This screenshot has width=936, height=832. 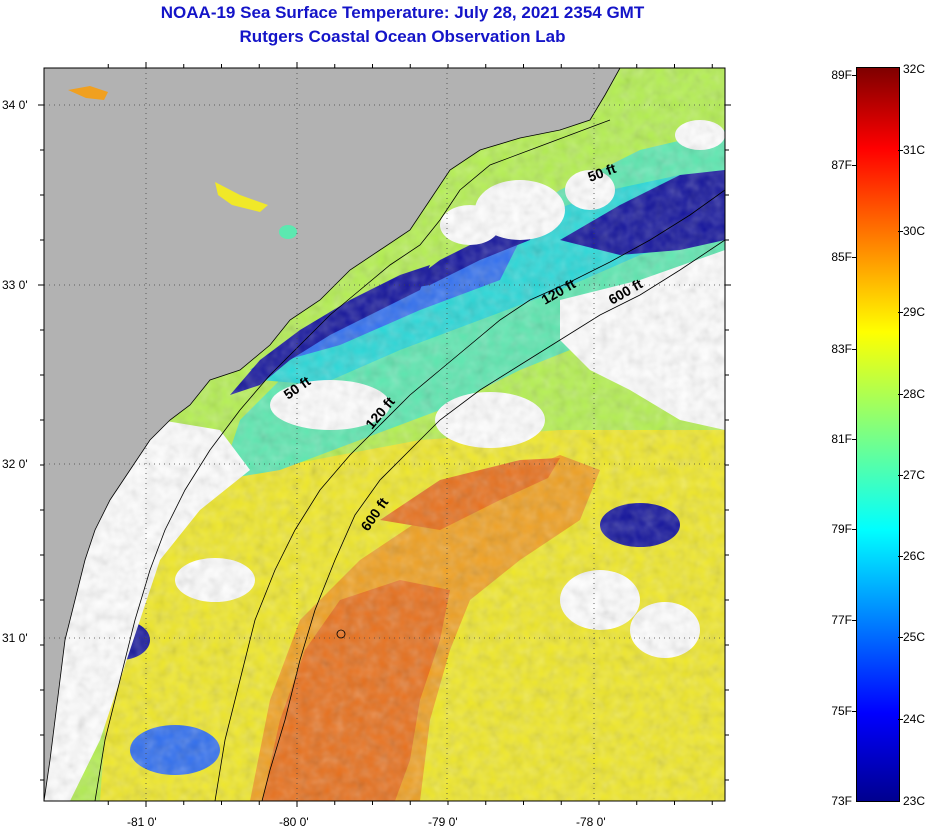 I want to click on colorbar-gradient, so click(x=878, y=434).